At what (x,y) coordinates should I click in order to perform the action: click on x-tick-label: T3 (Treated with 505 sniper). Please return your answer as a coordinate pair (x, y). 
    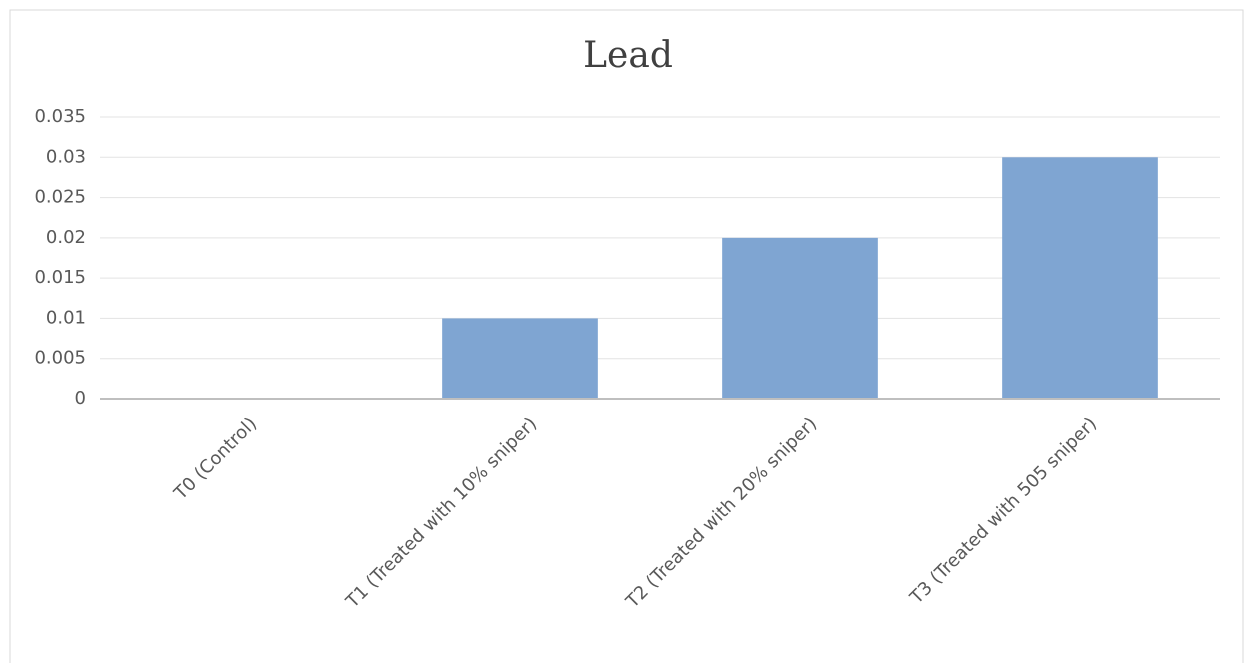
    Looking at the image, I should click on (1003, 511).